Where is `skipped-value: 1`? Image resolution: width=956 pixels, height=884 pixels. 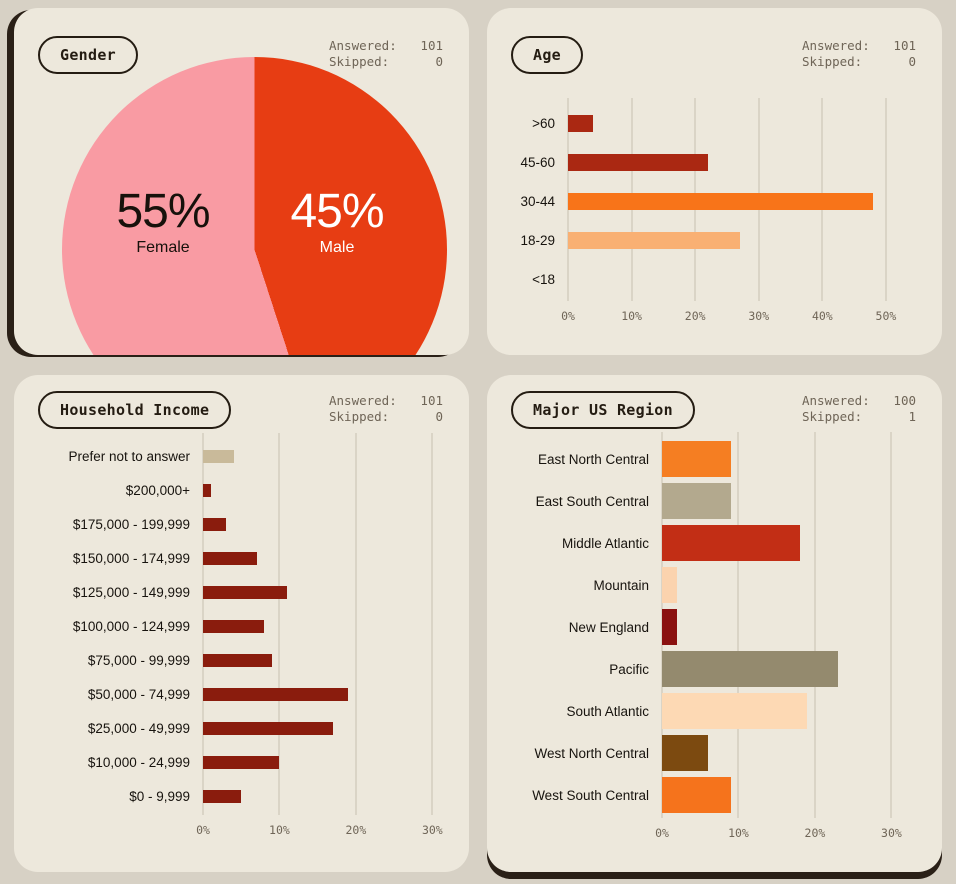
skipped-value: 1 is located at coordinates (912, 417).